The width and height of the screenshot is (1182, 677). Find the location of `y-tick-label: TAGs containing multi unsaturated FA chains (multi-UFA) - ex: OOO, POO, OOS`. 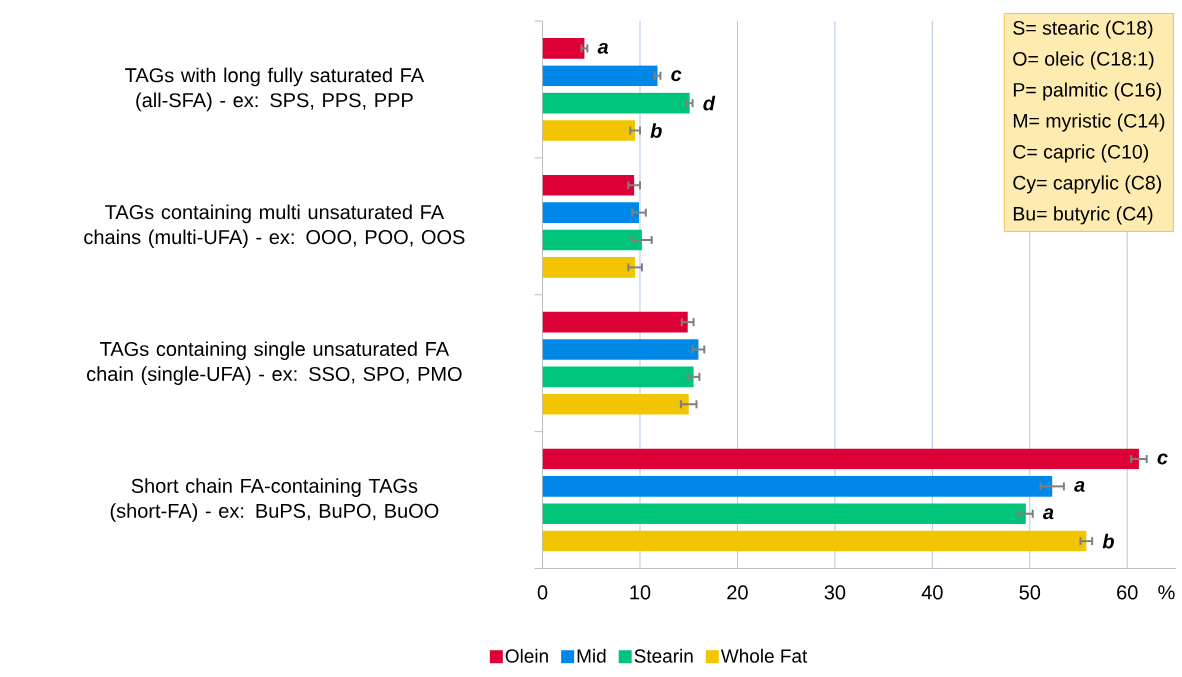

y-tick-label: TAGs containing multi unsaturated FA chains (multi-UFA) - ex: OOO, POO, OOS is located at coordinates (274, 226).